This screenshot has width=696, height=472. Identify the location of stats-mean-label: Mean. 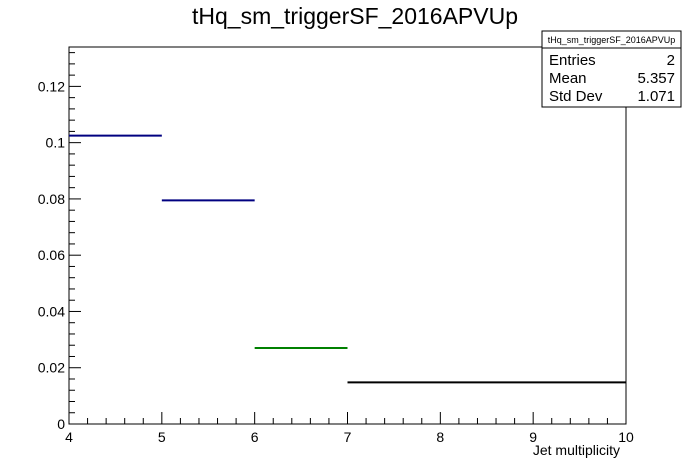
(568, 78).